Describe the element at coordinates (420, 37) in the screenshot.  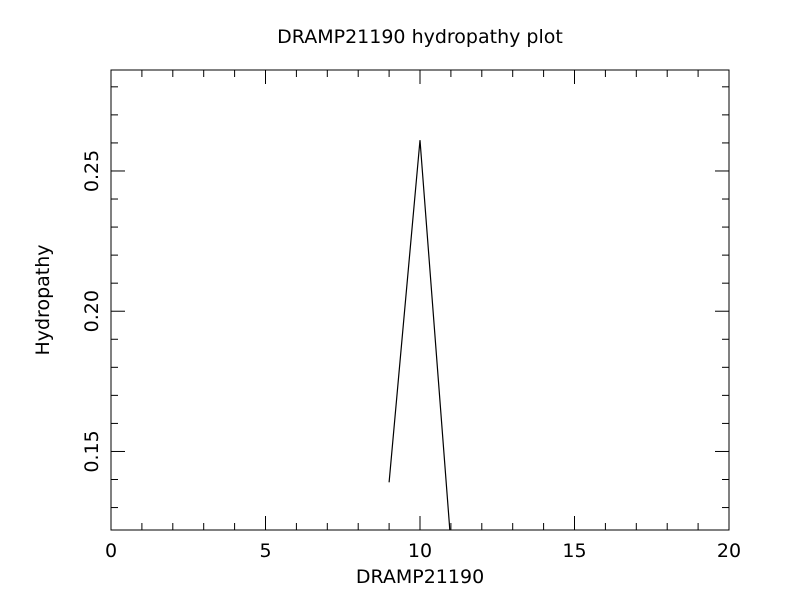
I see `chart-title: DRAMP21190 hydropathy plot` at that location.